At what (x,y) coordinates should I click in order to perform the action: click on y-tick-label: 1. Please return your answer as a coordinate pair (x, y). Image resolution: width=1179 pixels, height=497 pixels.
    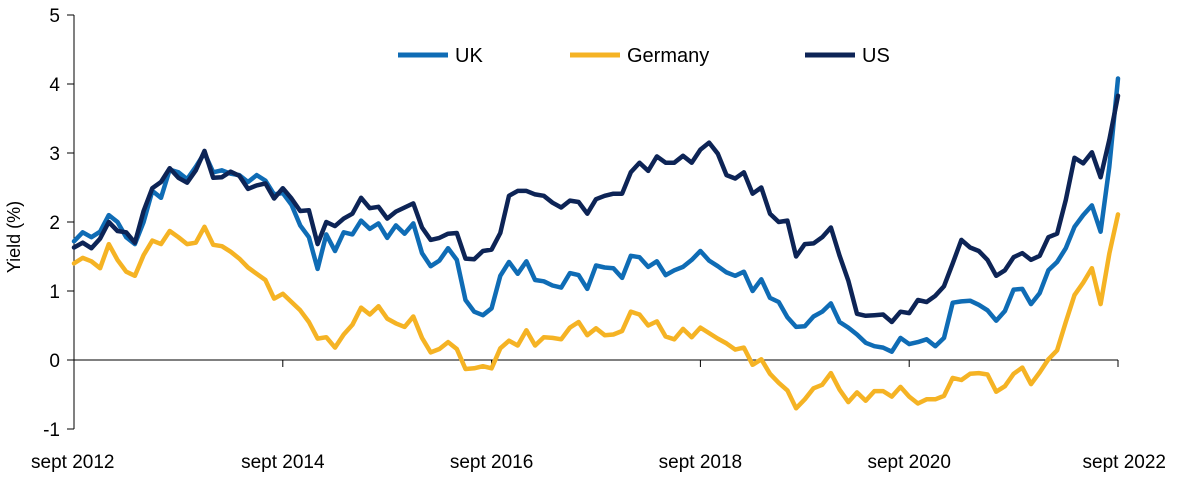
    Looking at the image, I should click on (54, 292).